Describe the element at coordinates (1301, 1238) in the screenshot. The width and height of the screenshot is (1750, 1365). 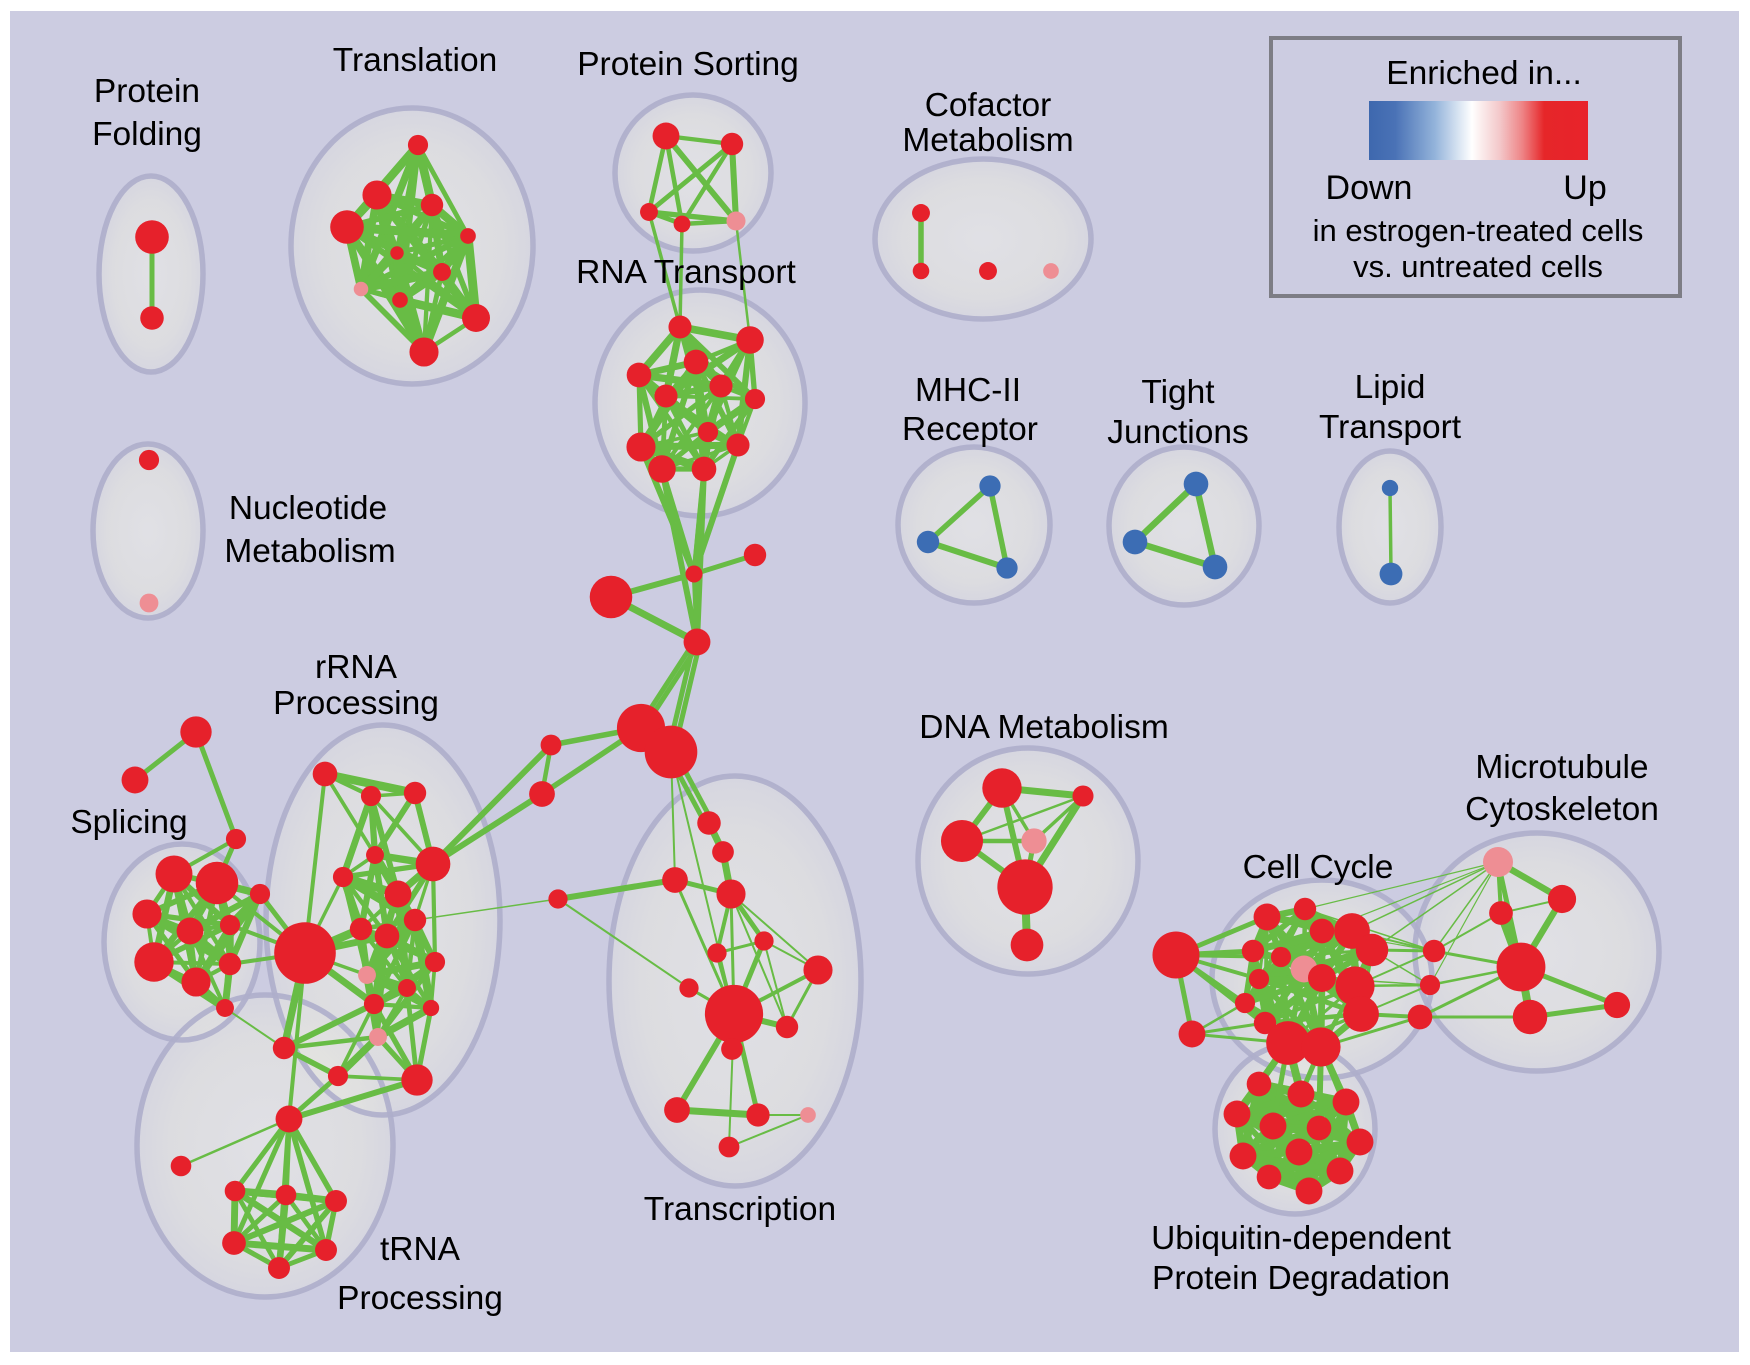
I see `svg-text: Ubiquitin-dependent` at that location.